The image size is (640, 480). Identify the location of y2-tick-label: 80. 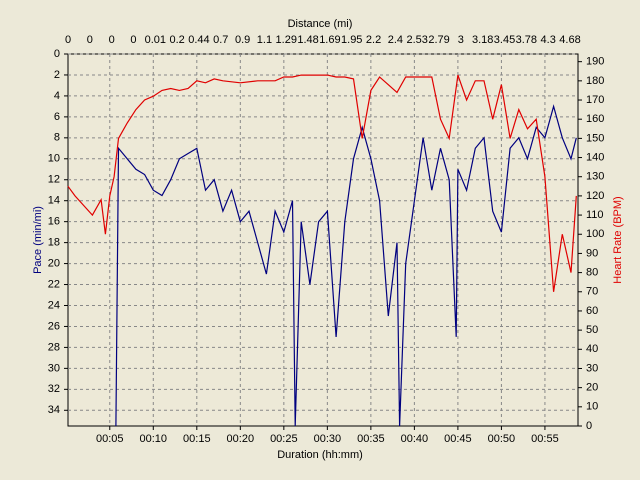
(592, 273).